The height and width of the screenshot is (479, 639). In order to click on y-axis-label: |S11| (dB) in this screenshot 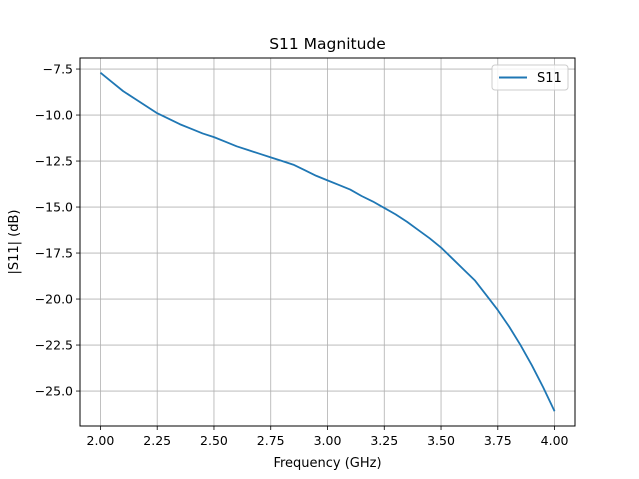, I will do `click(14, 242)`.